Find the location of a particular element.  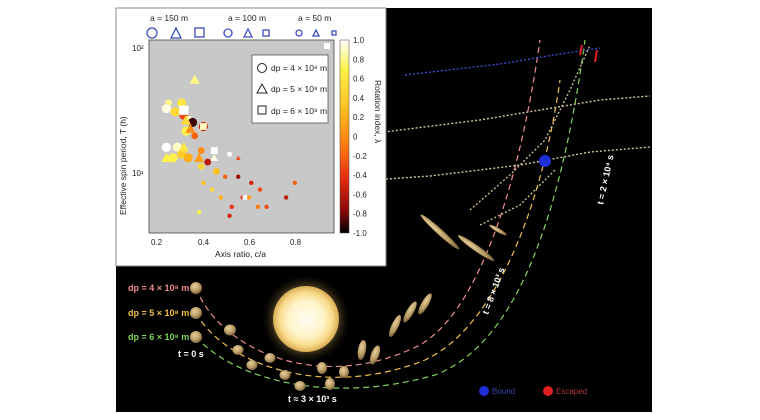

y-tick-100: 10² is located at coordinates (138, 48).